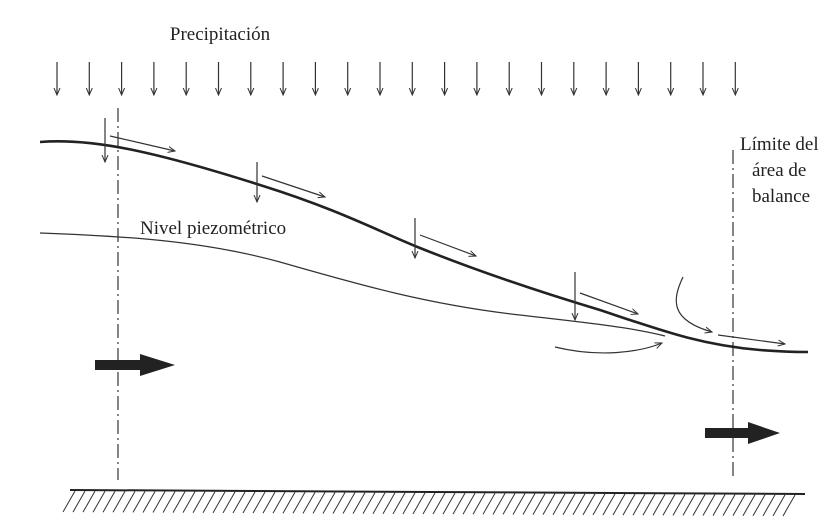 The image size is (840, 531). What do you see at coordinates (779, 144) in the screenshot?
I see `limit-label-1: Límite del` at bounding box center [779, 144].